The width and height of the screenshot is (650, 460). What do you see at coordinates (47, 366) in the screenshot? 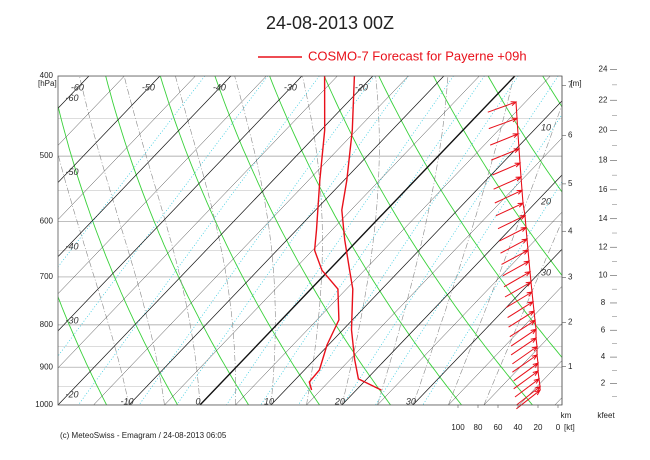
I see `y-tick-label: 900` at bounding box center [47, 366].